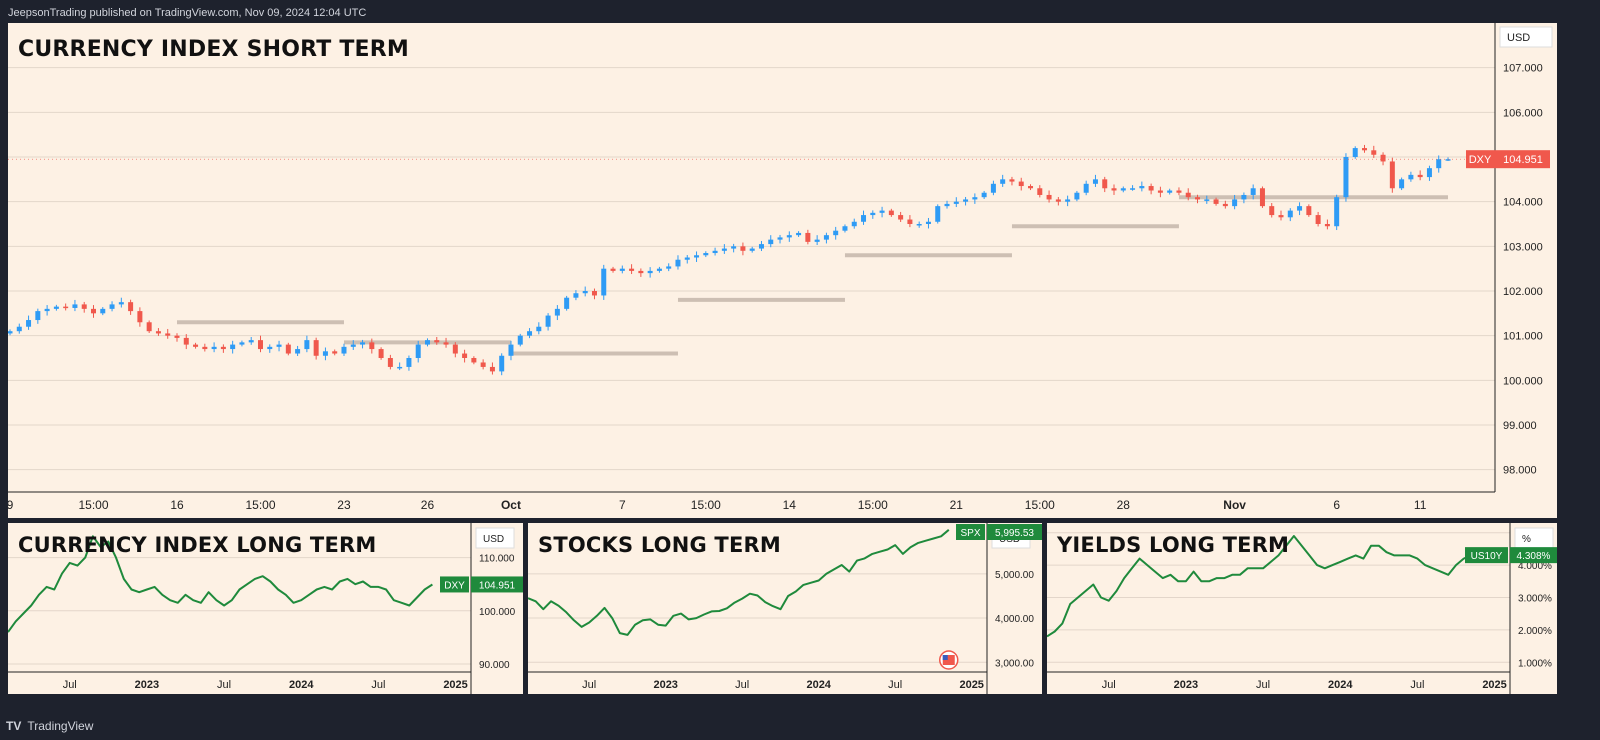 This screenshot has height=740, width=1600. Describe the element at coordinates (1518, 38) in the screenshot. I see `currency-label: USD` at that location.